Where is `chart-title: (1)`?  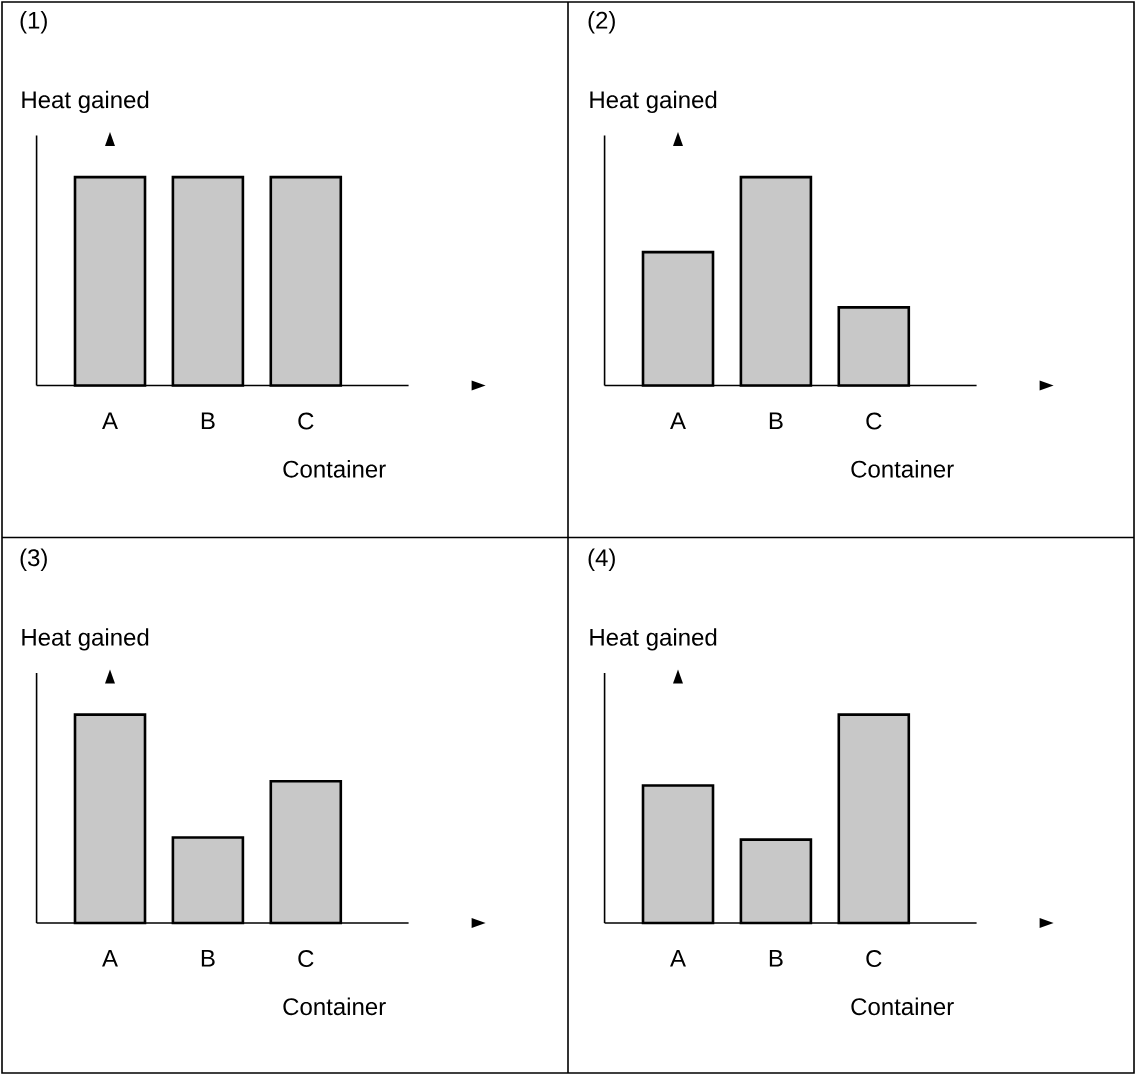 chart-title: (1) is located at coordinates (33, 22).